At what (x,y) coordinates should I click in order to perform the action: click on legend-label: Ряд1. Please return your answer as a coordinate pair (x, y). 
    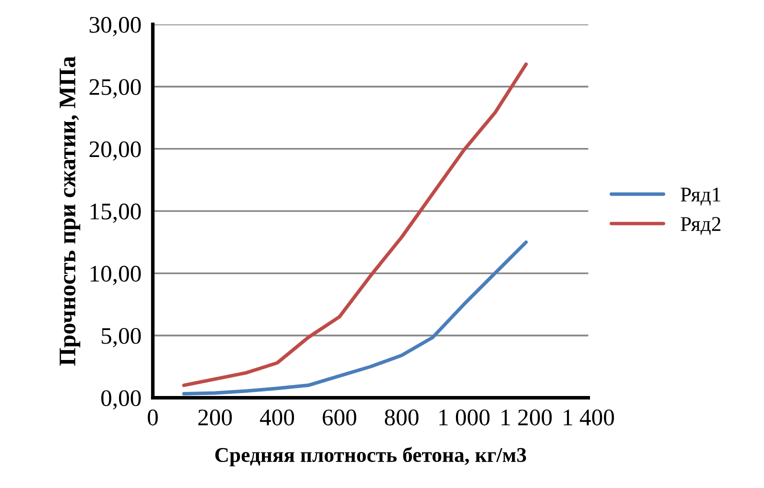
    Looking at the image, I should click on (700, 197).